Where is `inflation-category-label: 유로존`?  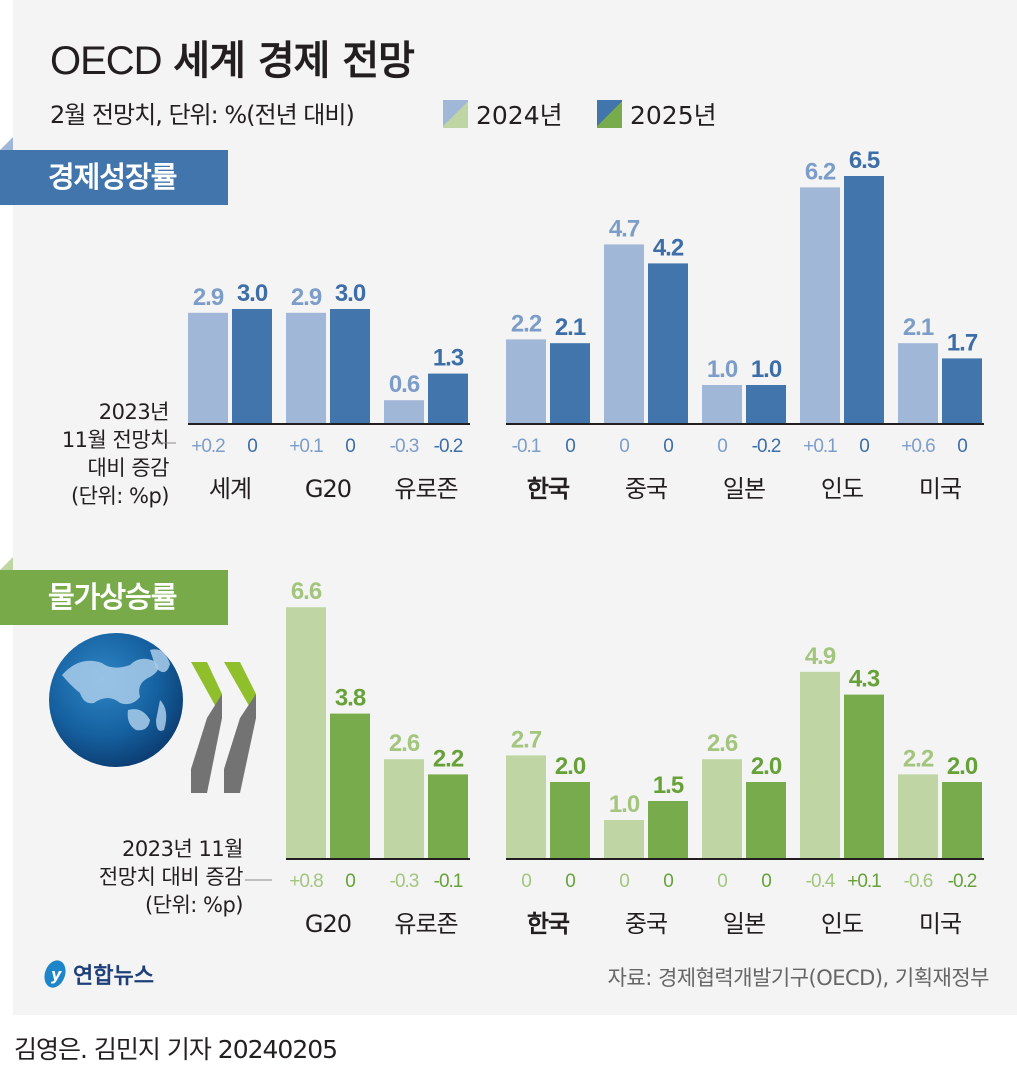
inflation-category-label: 유로존 is located at coordinates (425, 924).